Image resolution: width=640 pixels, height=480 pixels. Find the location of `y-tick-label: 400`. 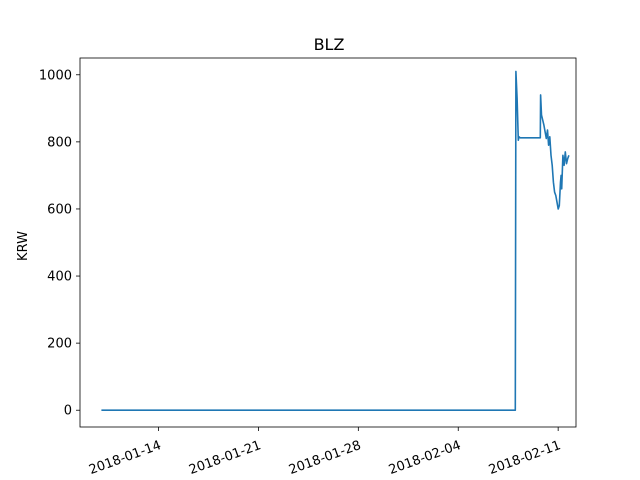

y-tick-label: 400 is located at coordinates (59, 277).